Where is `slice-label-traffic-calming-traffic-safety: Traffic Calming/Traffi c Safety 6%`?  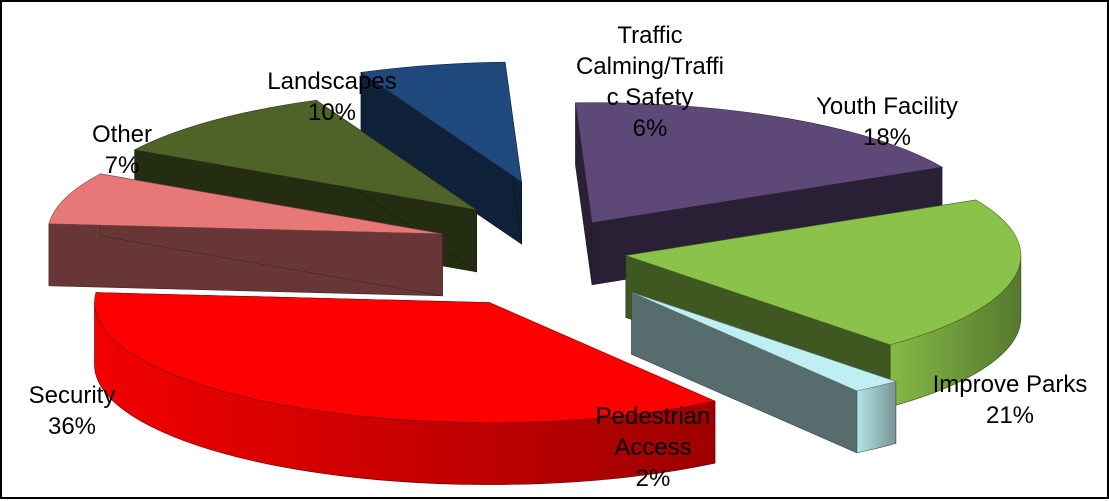 slice-label-traffic-calming-traffic-safety: Traffic Calming/Traffi c Safety 6% is located at coordinates (650, 82).